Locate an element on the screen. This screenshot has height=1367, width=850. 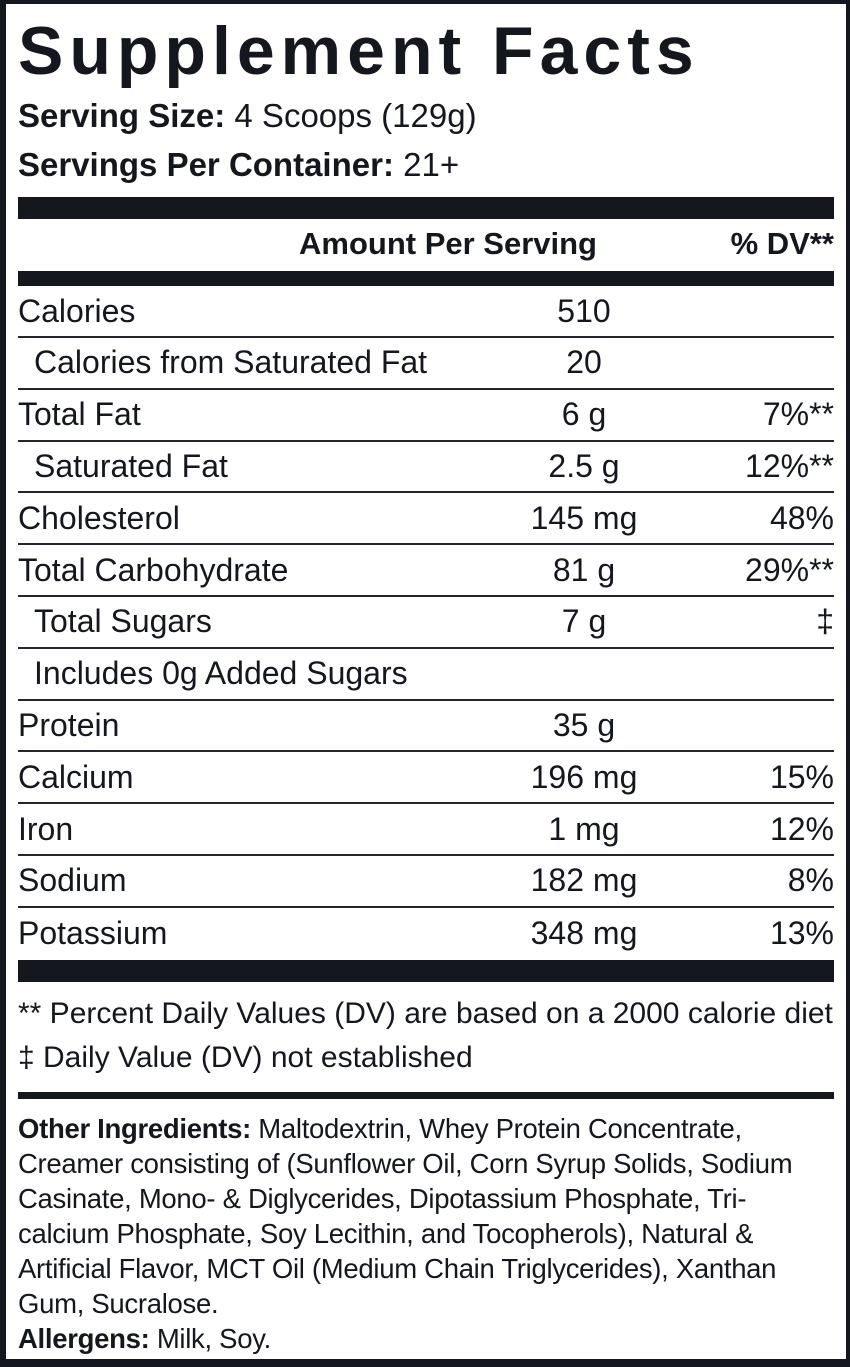
servings-per-container-value: 21+ is located at coordinates (431, 165).